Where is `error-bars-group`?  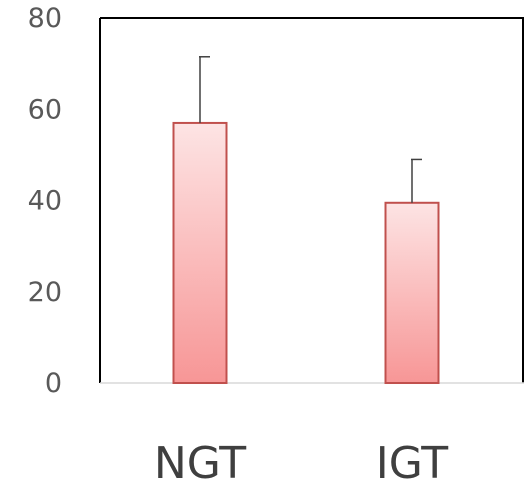
error-bars-group is located at coordinates (310, 129).